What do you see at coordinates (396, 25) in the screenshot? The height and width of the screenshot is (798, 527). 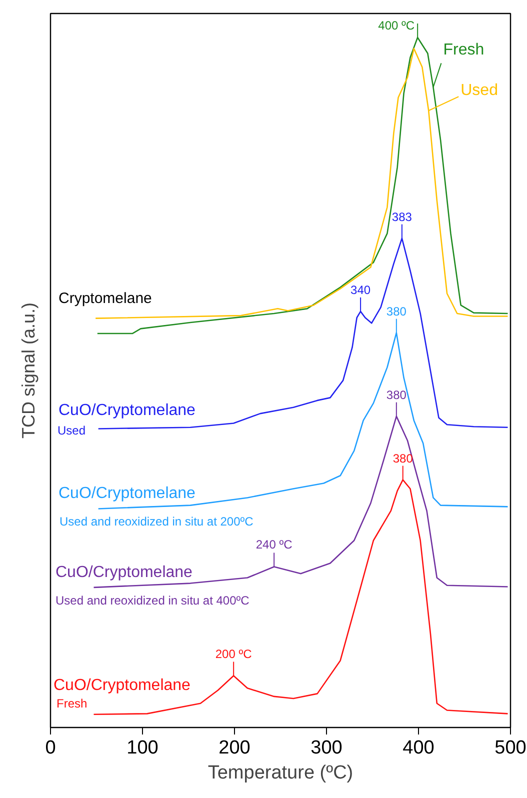 I see `annotation: 400 ºC` at bounding box center [396, 25].